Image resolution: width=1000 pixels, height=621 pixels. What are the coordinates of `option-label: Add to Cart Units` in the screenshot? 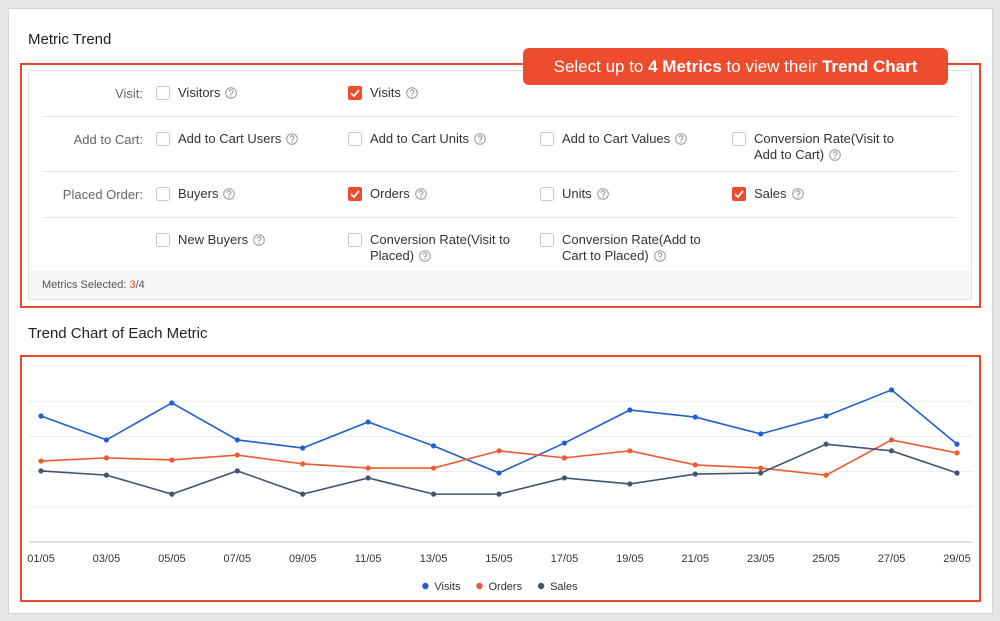 It's located at (428, 139).